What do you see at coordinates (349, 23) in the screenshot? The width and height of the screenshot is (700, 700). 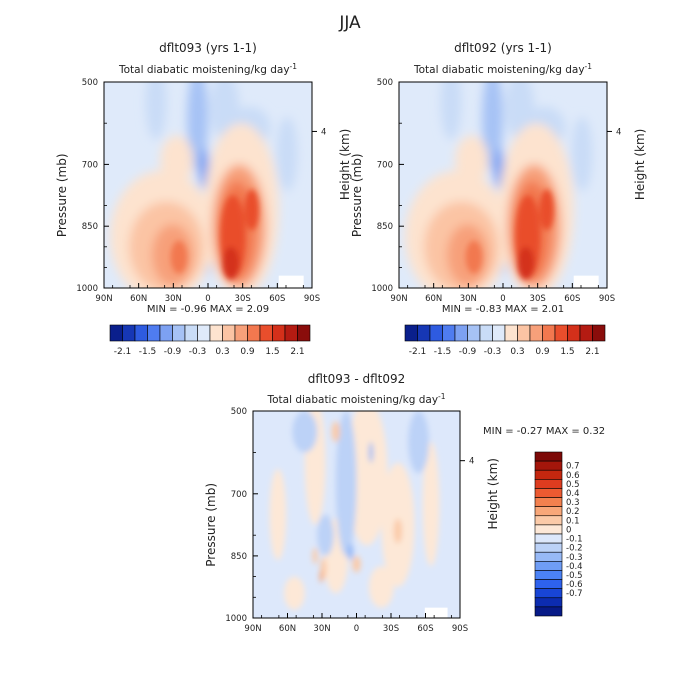 I see `figure-title: JJA` at bounding box center [349, 23].